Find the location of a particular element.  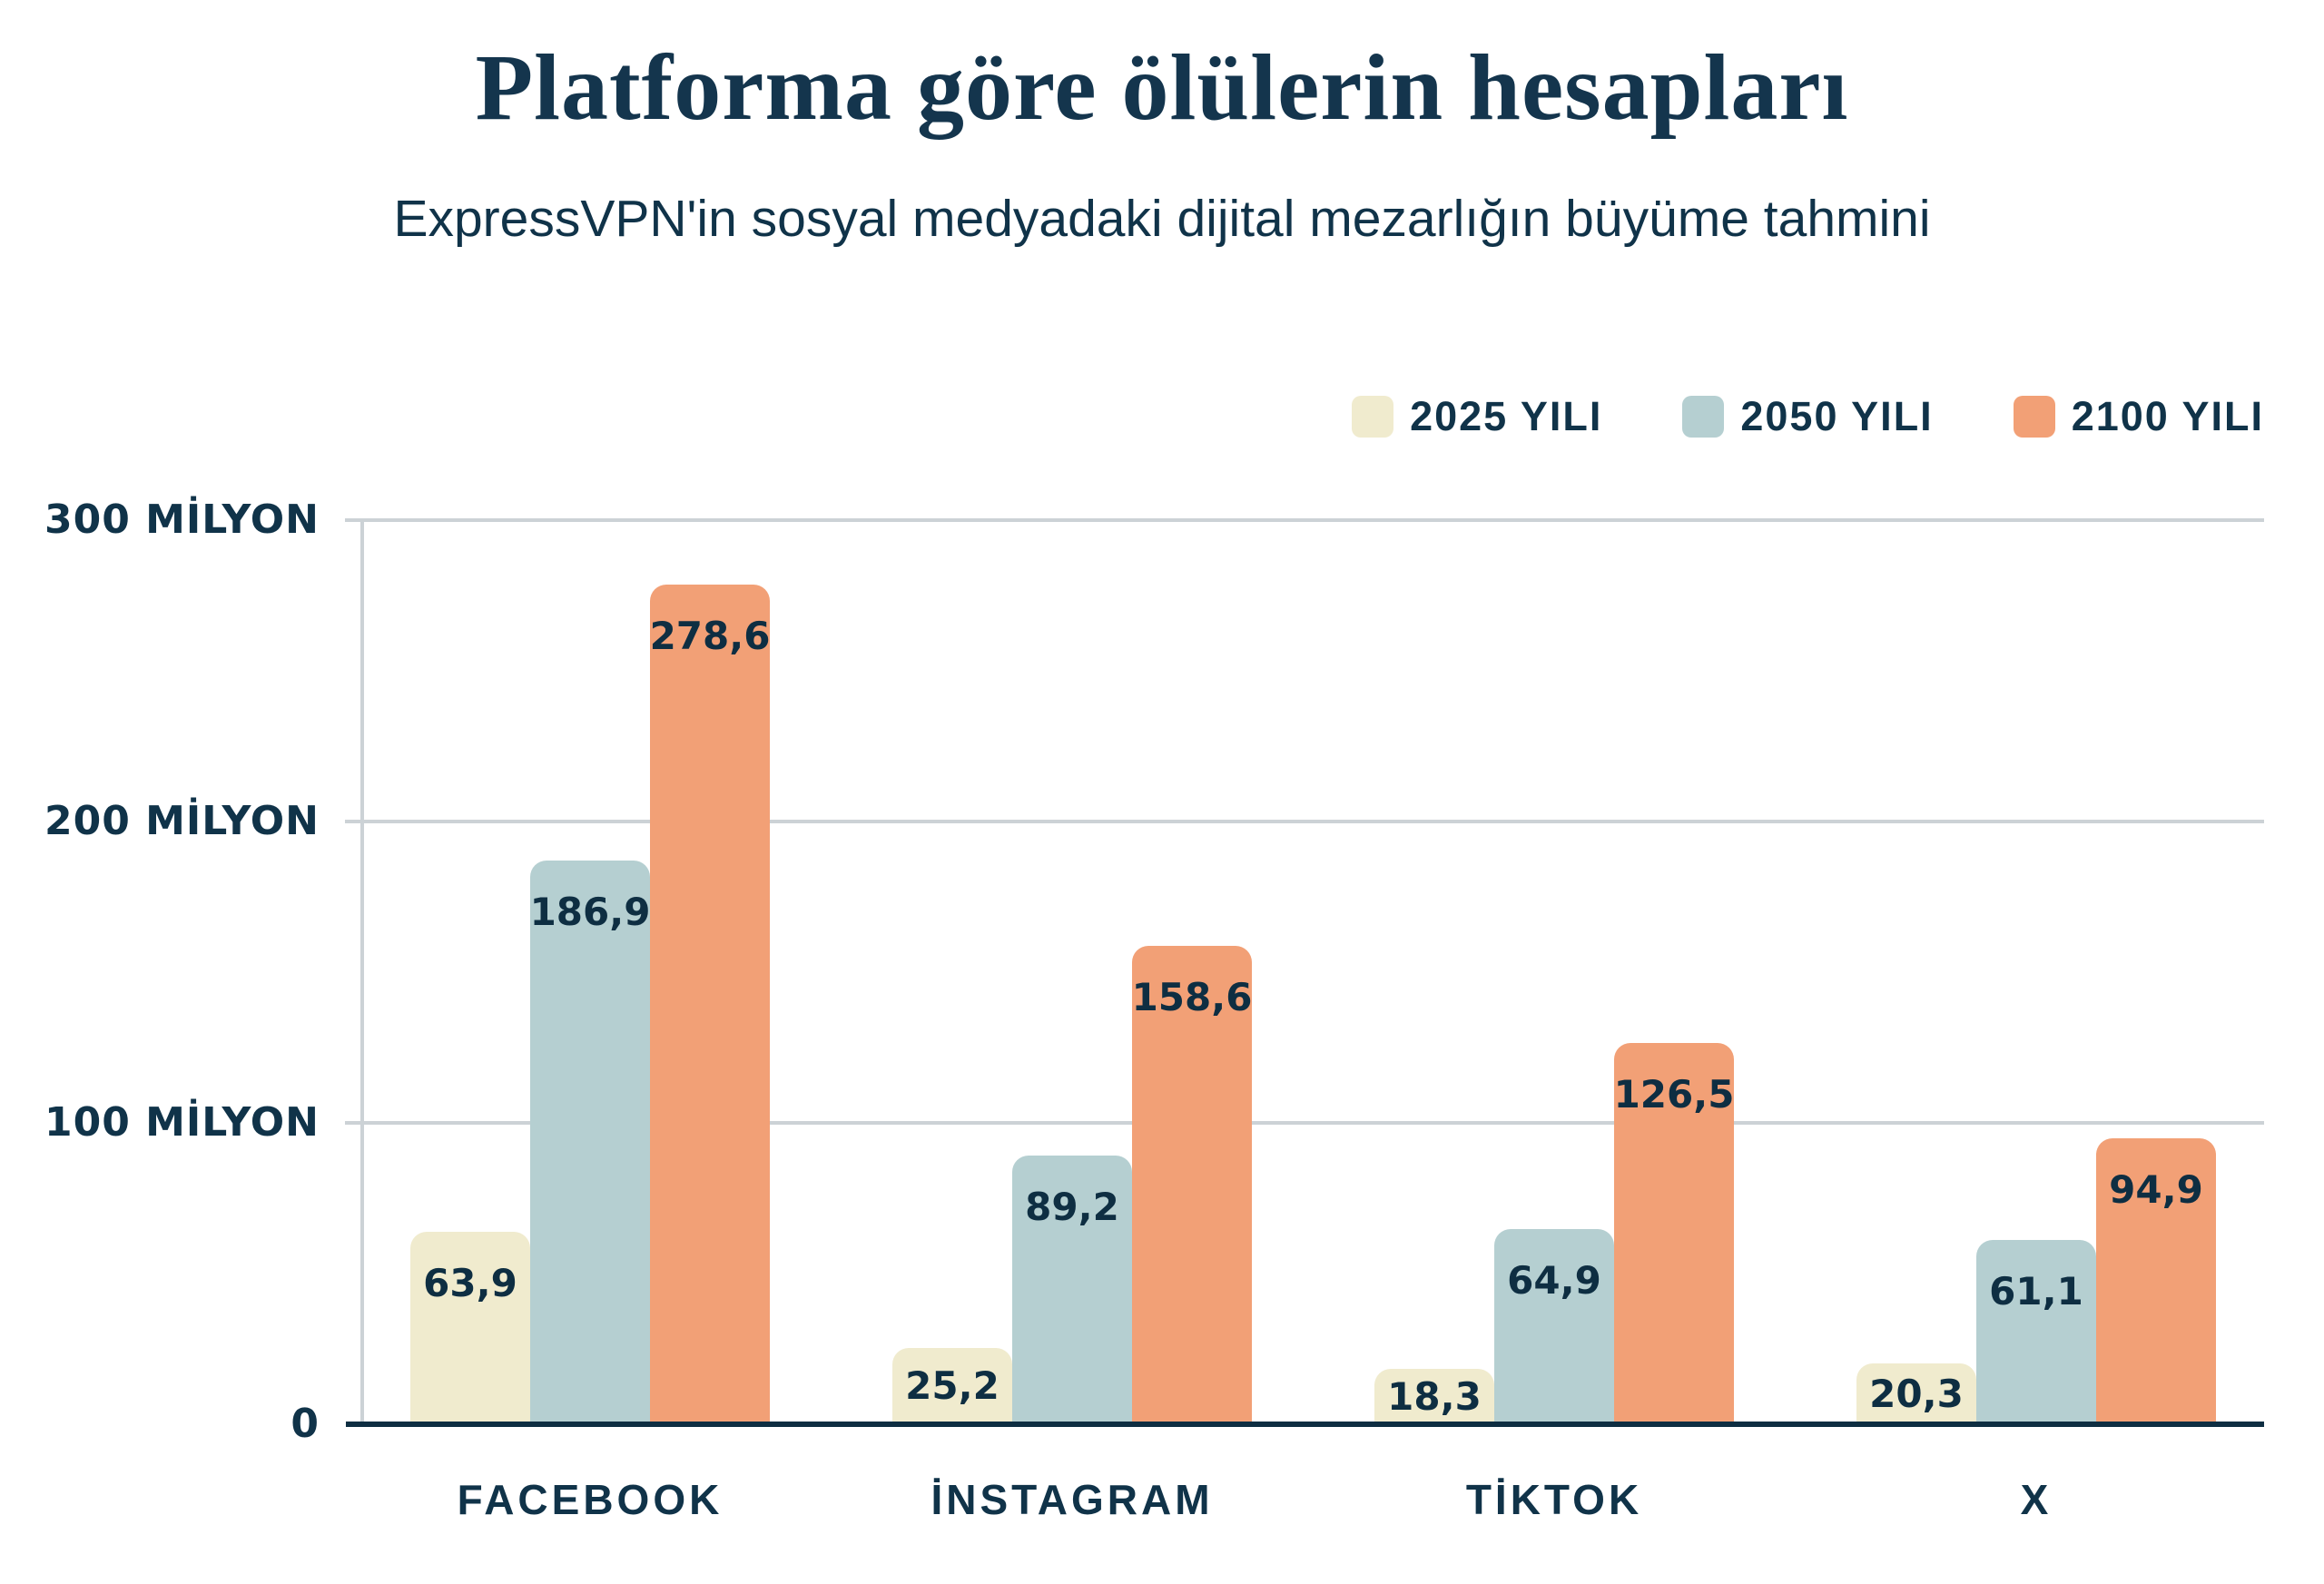

bar-x-2025-yili is located at coordinates (1916, 1393).